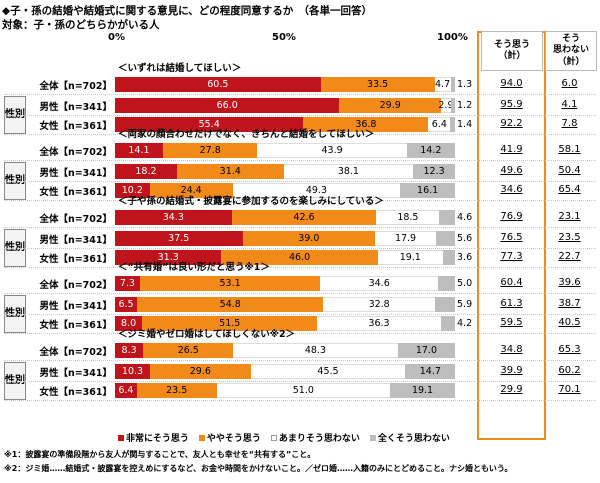 The image size is (600, 483). Describe the element at coordinates (446, 105) in the screenshot. I see `bar-value-label: 2.9` at that location.